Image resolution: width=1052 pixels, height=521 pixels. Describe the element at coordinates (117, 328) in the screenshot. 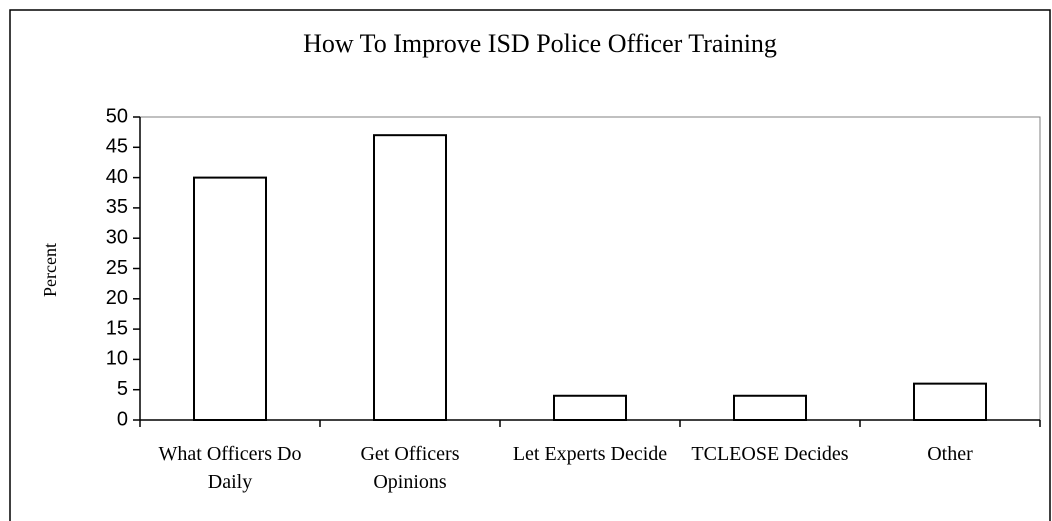

I see `y-tick-label: 15` at that location.